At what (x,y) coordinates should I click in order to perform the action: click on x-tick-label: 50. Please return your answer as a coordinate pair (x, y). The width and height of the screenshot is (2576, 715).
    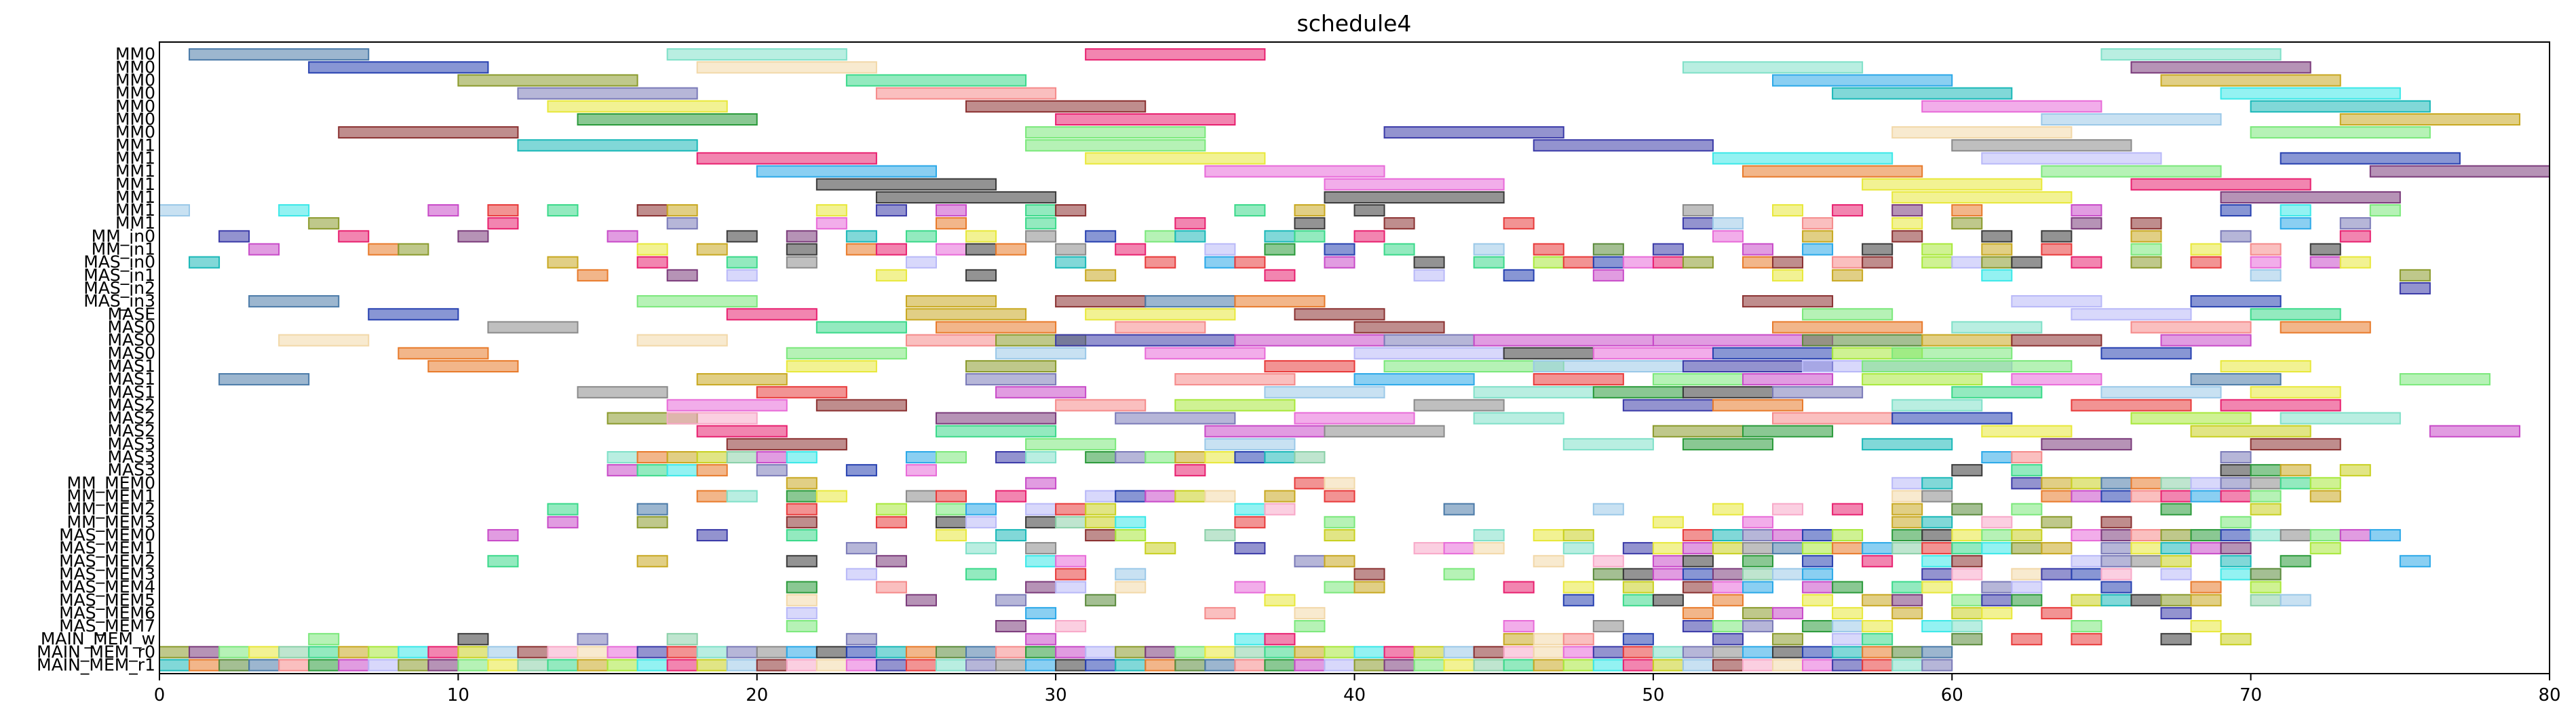
    Looking at the image, I should click on (1653, 695).